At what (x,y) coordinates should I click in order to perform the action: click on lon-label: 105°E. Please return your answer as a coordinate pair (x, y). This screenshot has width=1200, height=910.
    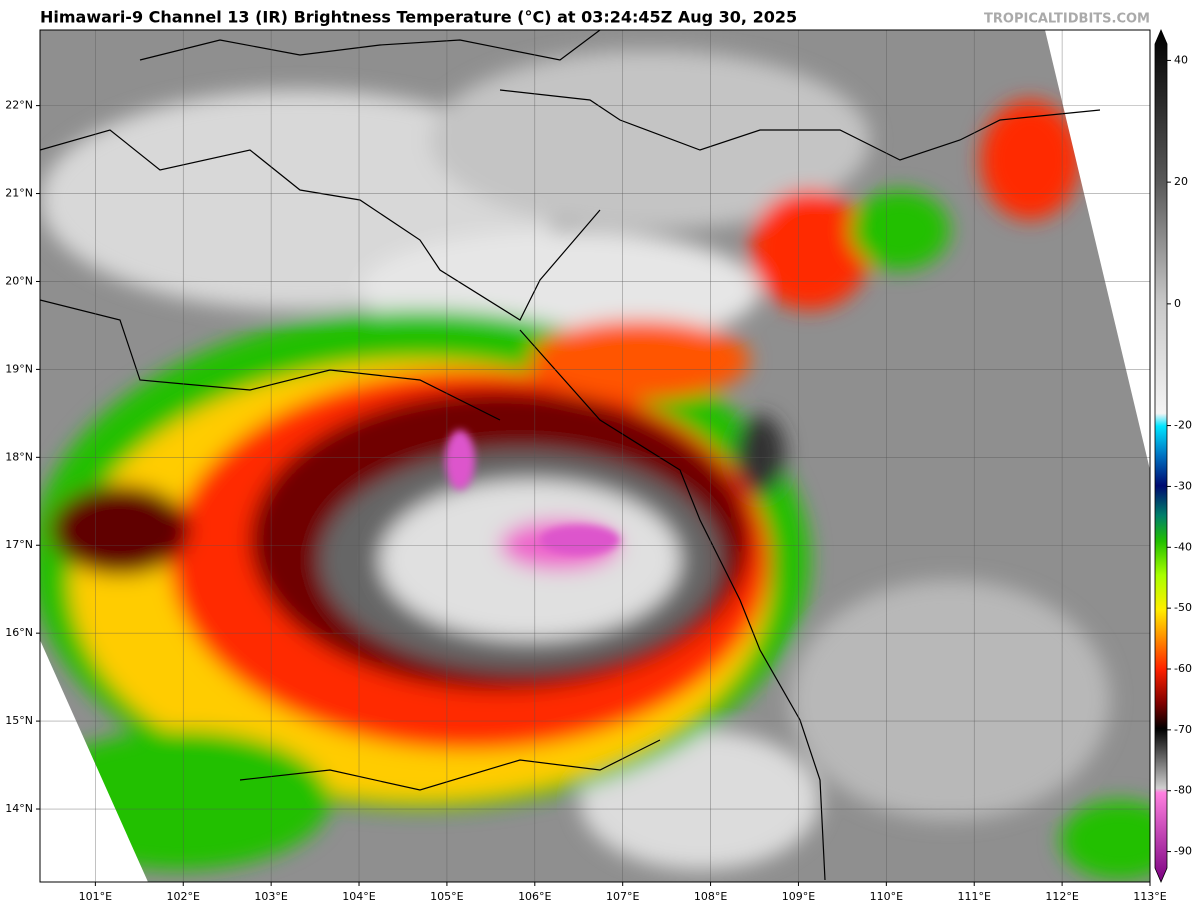
    Looking at the image, I should click on (446, 896).